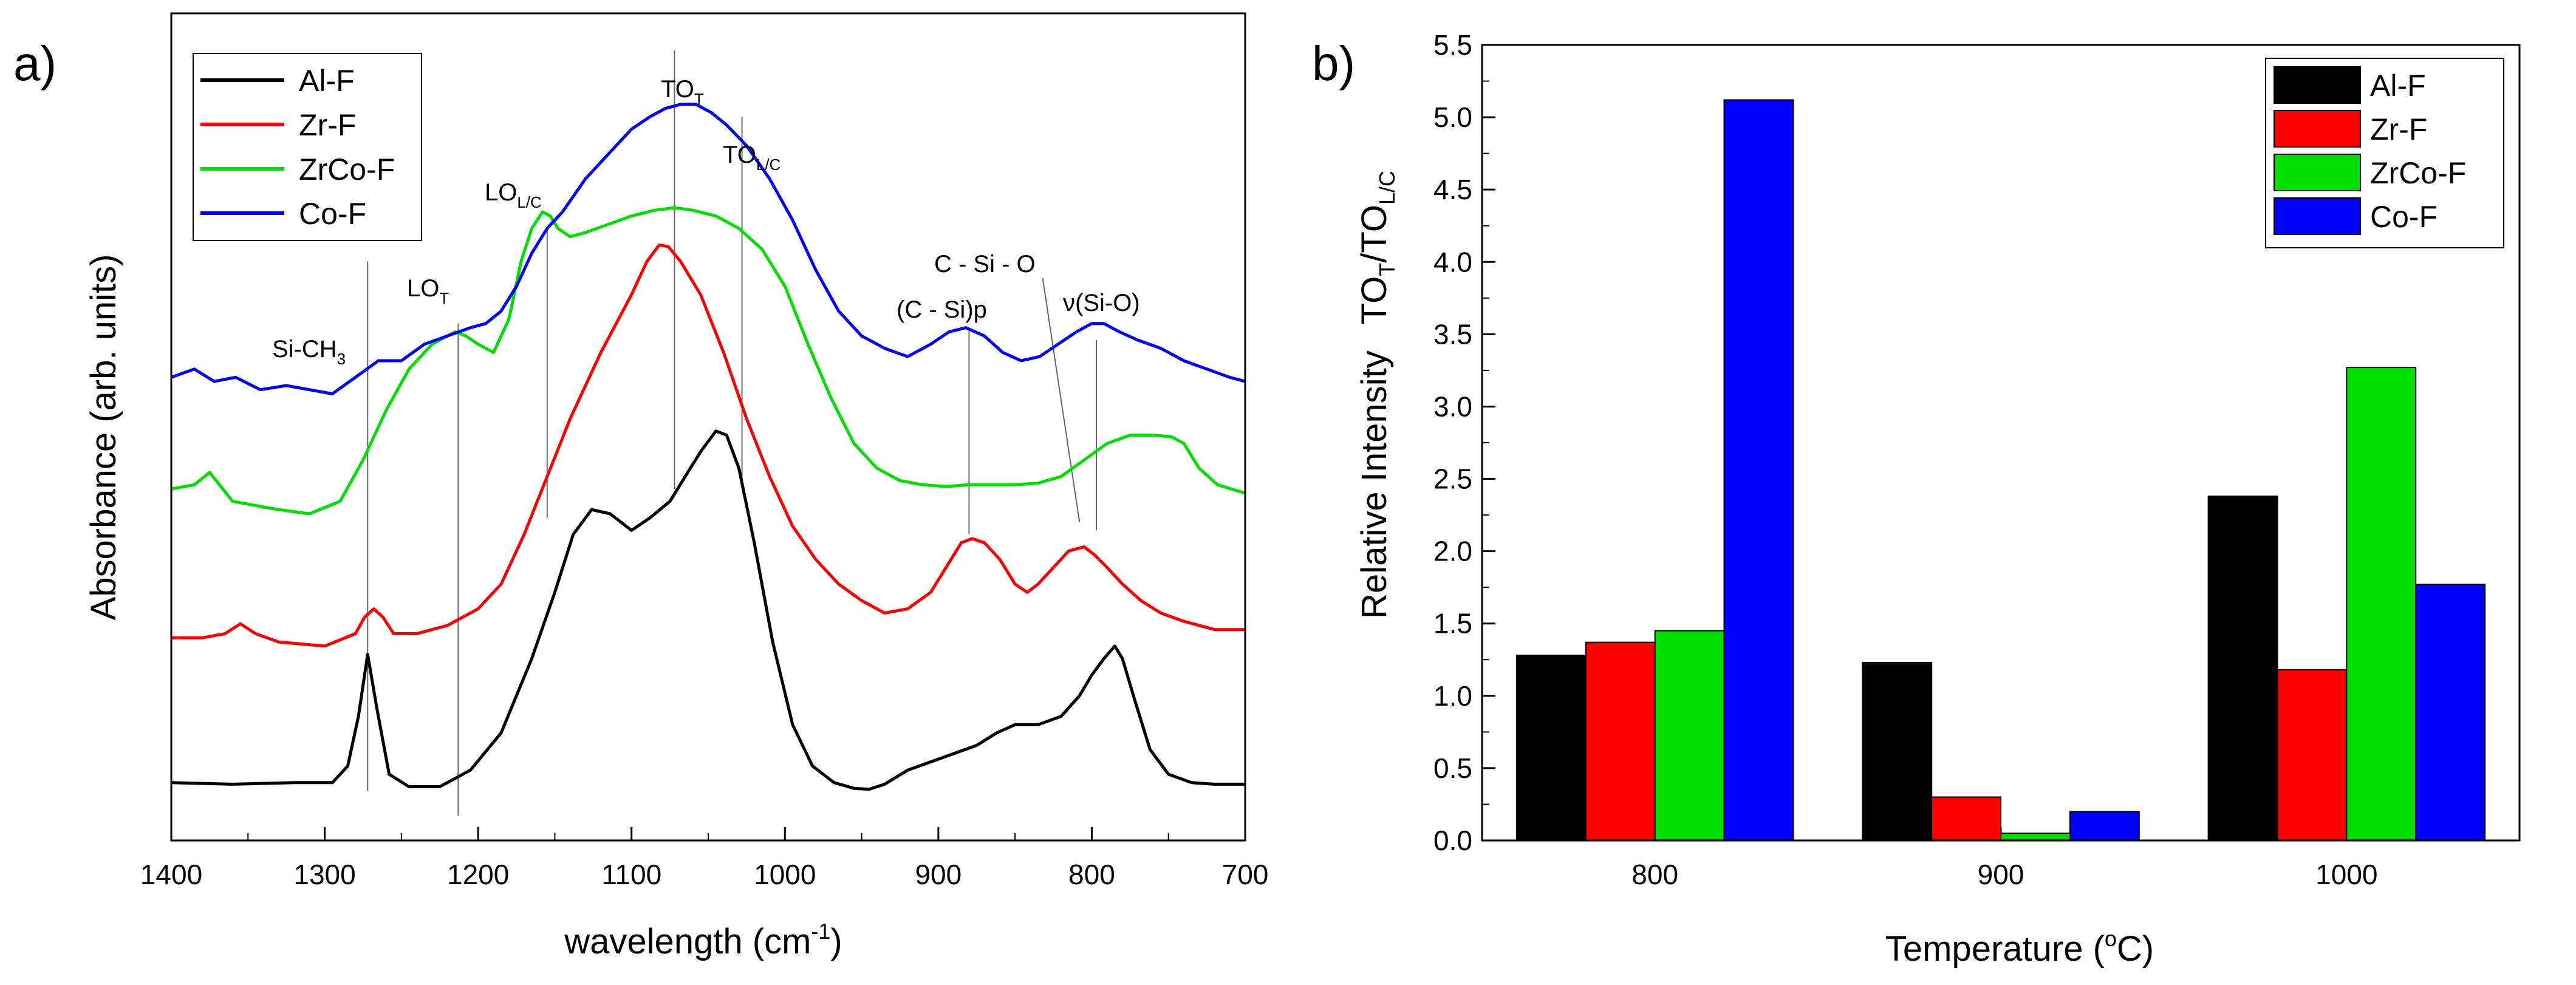 This screenshot has width=2576, height=985. What do you see at coordinates (785, 875) in the screenshot?
I see `panel-a-x-tick-label: 1000` at bounding box center [785, 875].